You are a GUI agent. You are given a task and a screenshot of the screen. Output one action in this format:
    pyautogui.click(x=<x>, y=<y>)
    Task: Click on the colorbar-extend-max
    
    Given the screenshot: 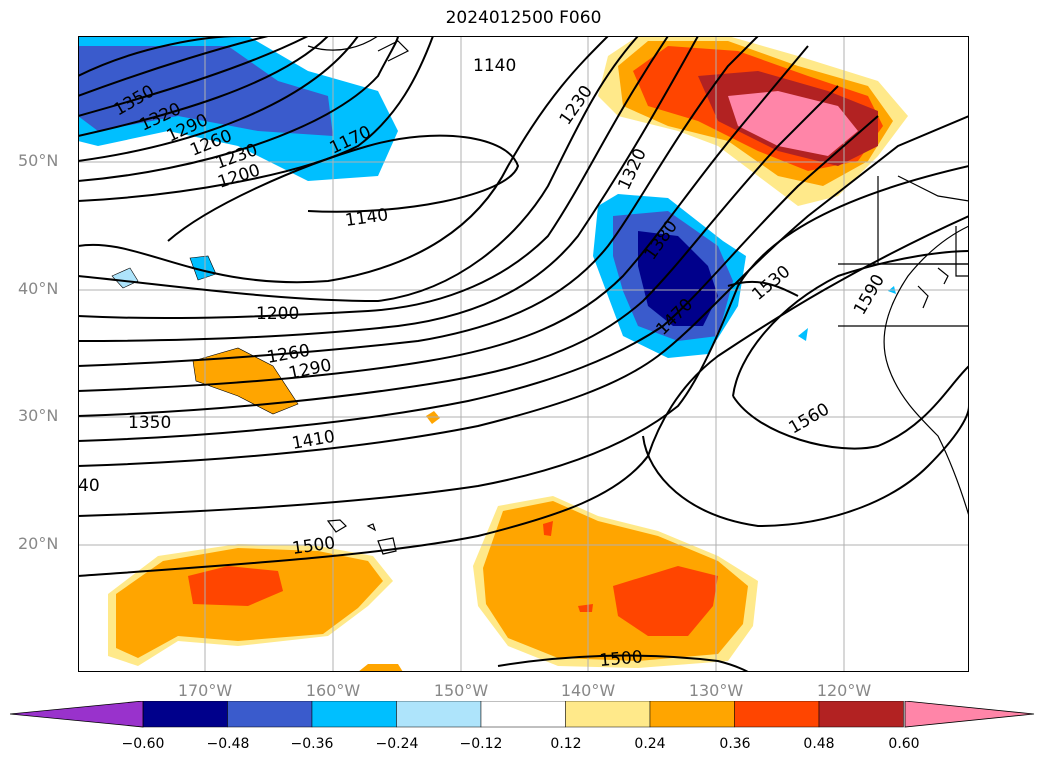 What is the action you would take?
    pyautogui.click(x=969, y=714)
    